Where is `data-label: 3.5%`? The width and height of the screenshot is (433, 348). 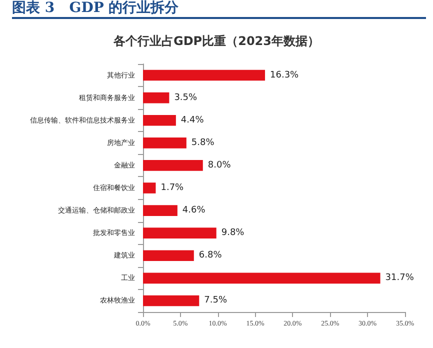
data-label: 3.5% is located at coordinates (186, 97).